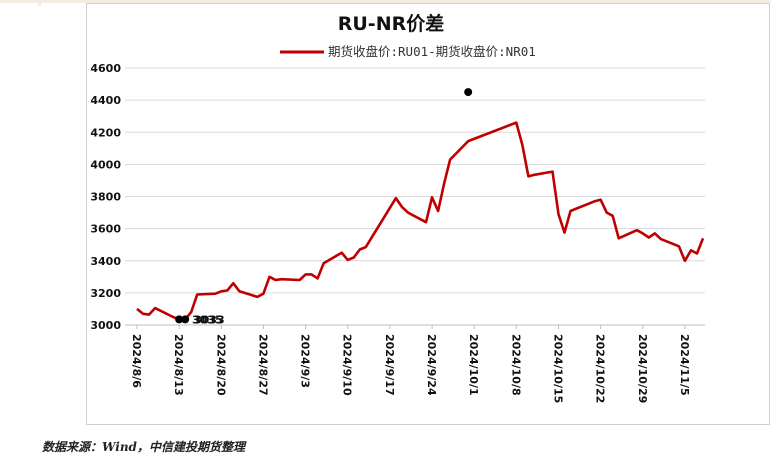 The image size is (771, 462). Describe the element at coordinates (105, 293) in the screenshot. I see `y-tick-label: 3200` at that location.